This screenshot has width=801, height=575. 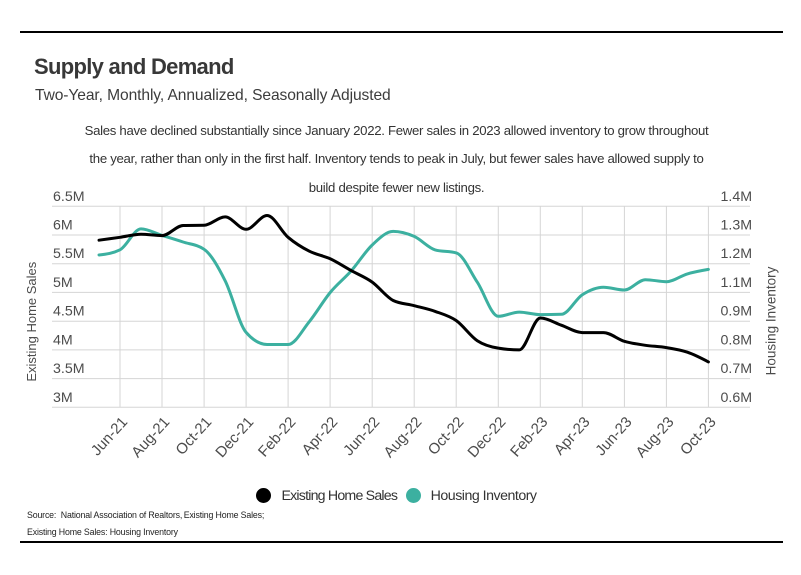 What do you see at coordinates (69, 312) in the screenshot?
I see `svg-text: 4.5M` at bounding box center [69, 312].